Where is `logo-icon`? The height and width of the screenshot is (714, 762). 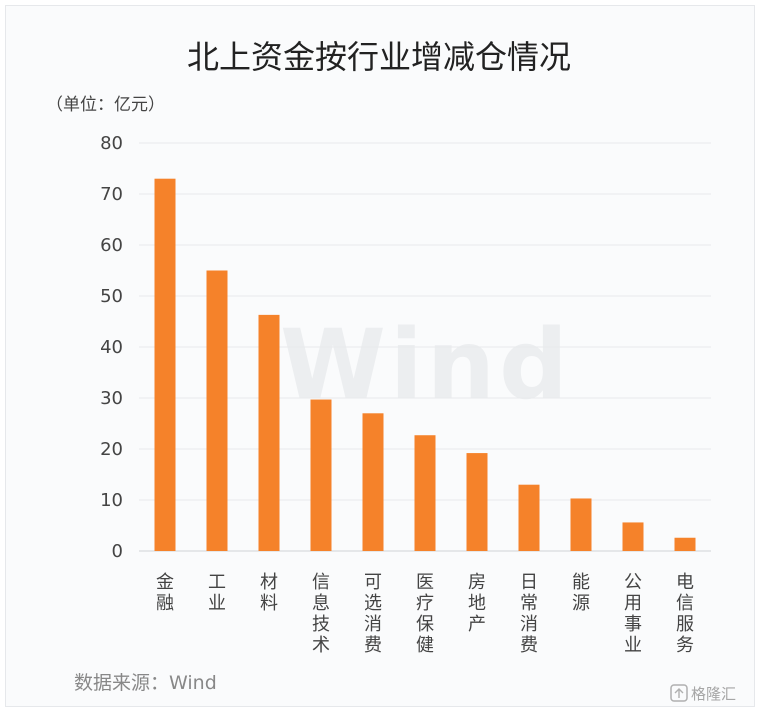
logo-icon is located at coordinates (679, 693).